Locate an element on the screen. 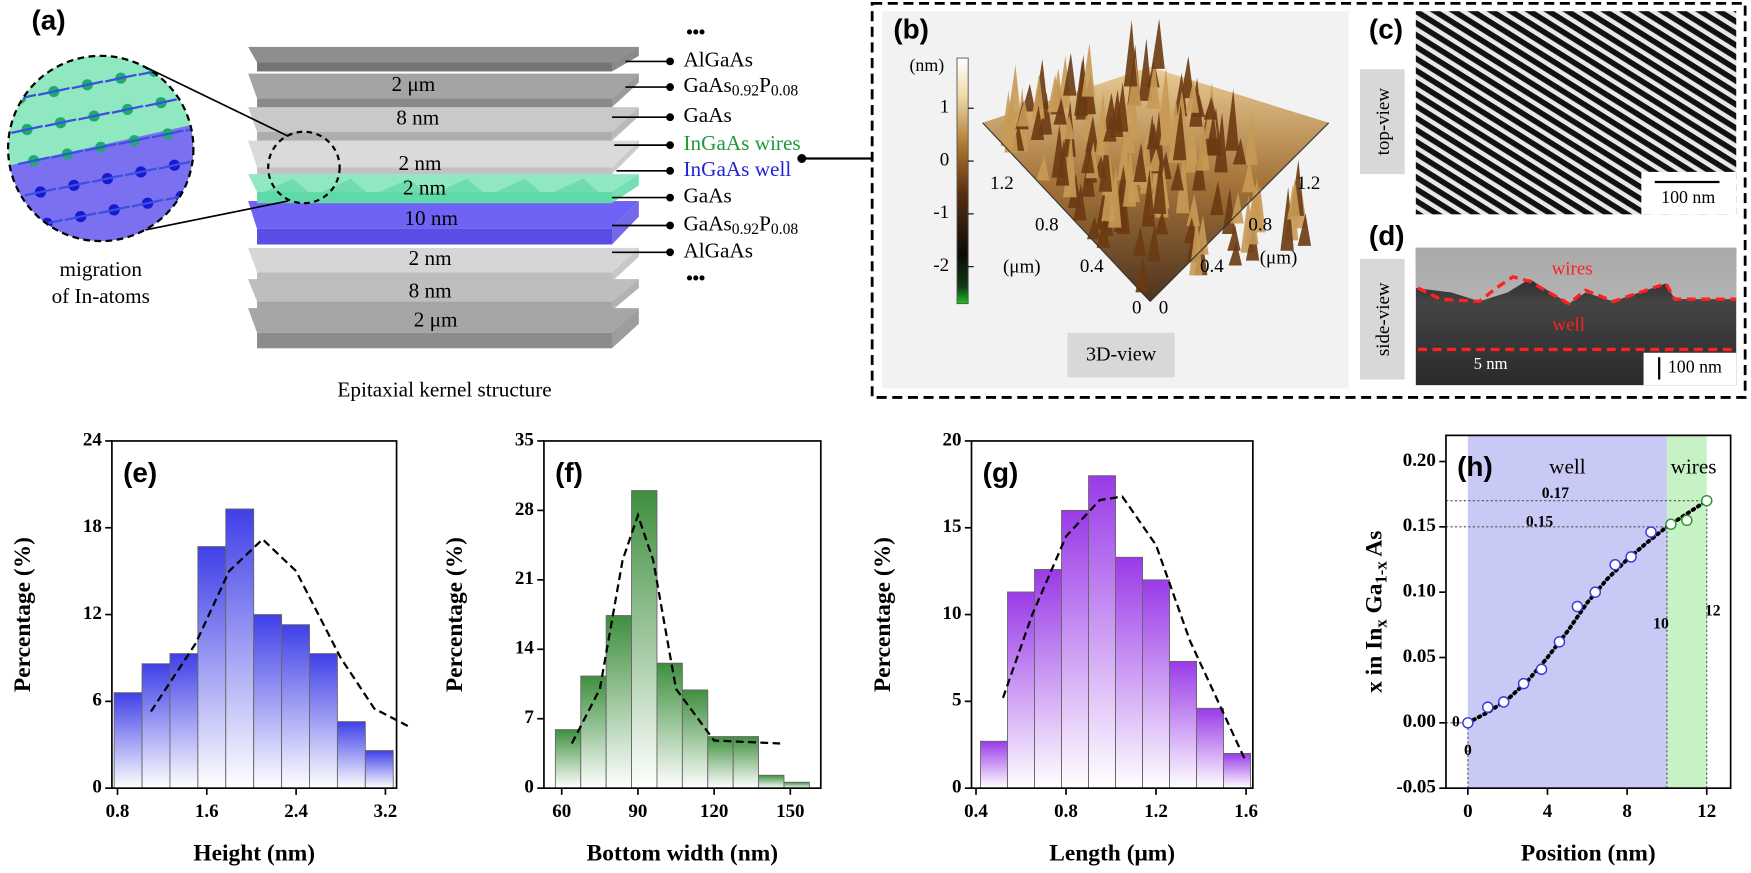  wires-label: wires is located at coordinates (1572, 269).